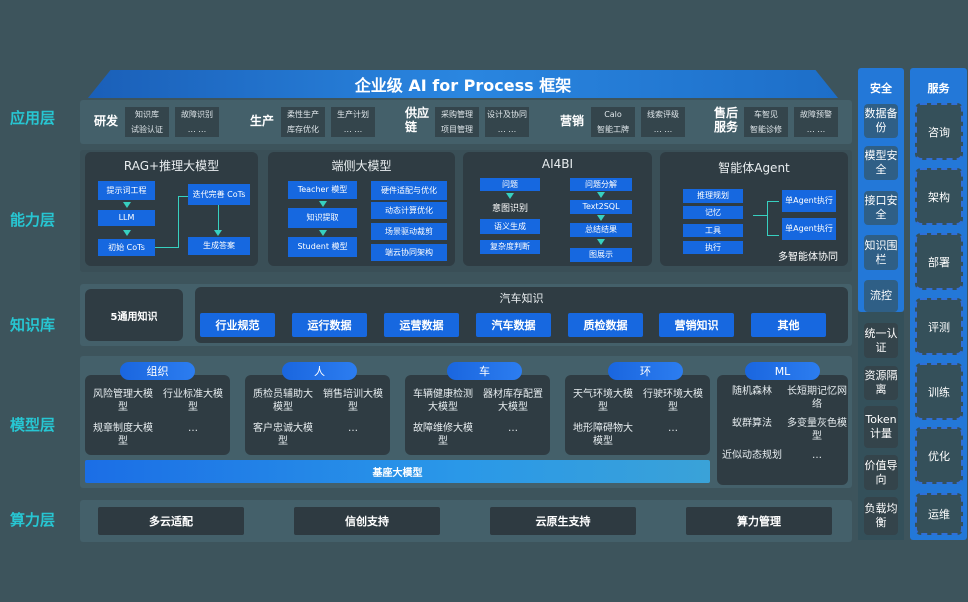 This screenshot has width=968, height=602. Describe the element at coordinates (33, 520) in the screenshot. I see `layer-label-compute: 算力层` at that location.